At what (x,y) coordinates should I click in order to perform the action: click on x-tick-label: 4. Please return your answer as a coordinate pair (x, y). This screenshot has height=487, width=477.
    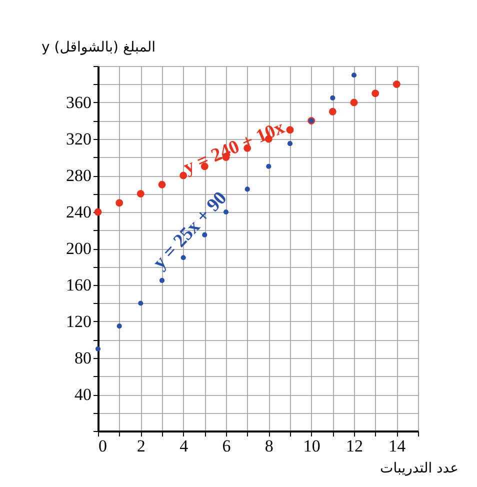
    Looking at the image, I should click on (184, 446).